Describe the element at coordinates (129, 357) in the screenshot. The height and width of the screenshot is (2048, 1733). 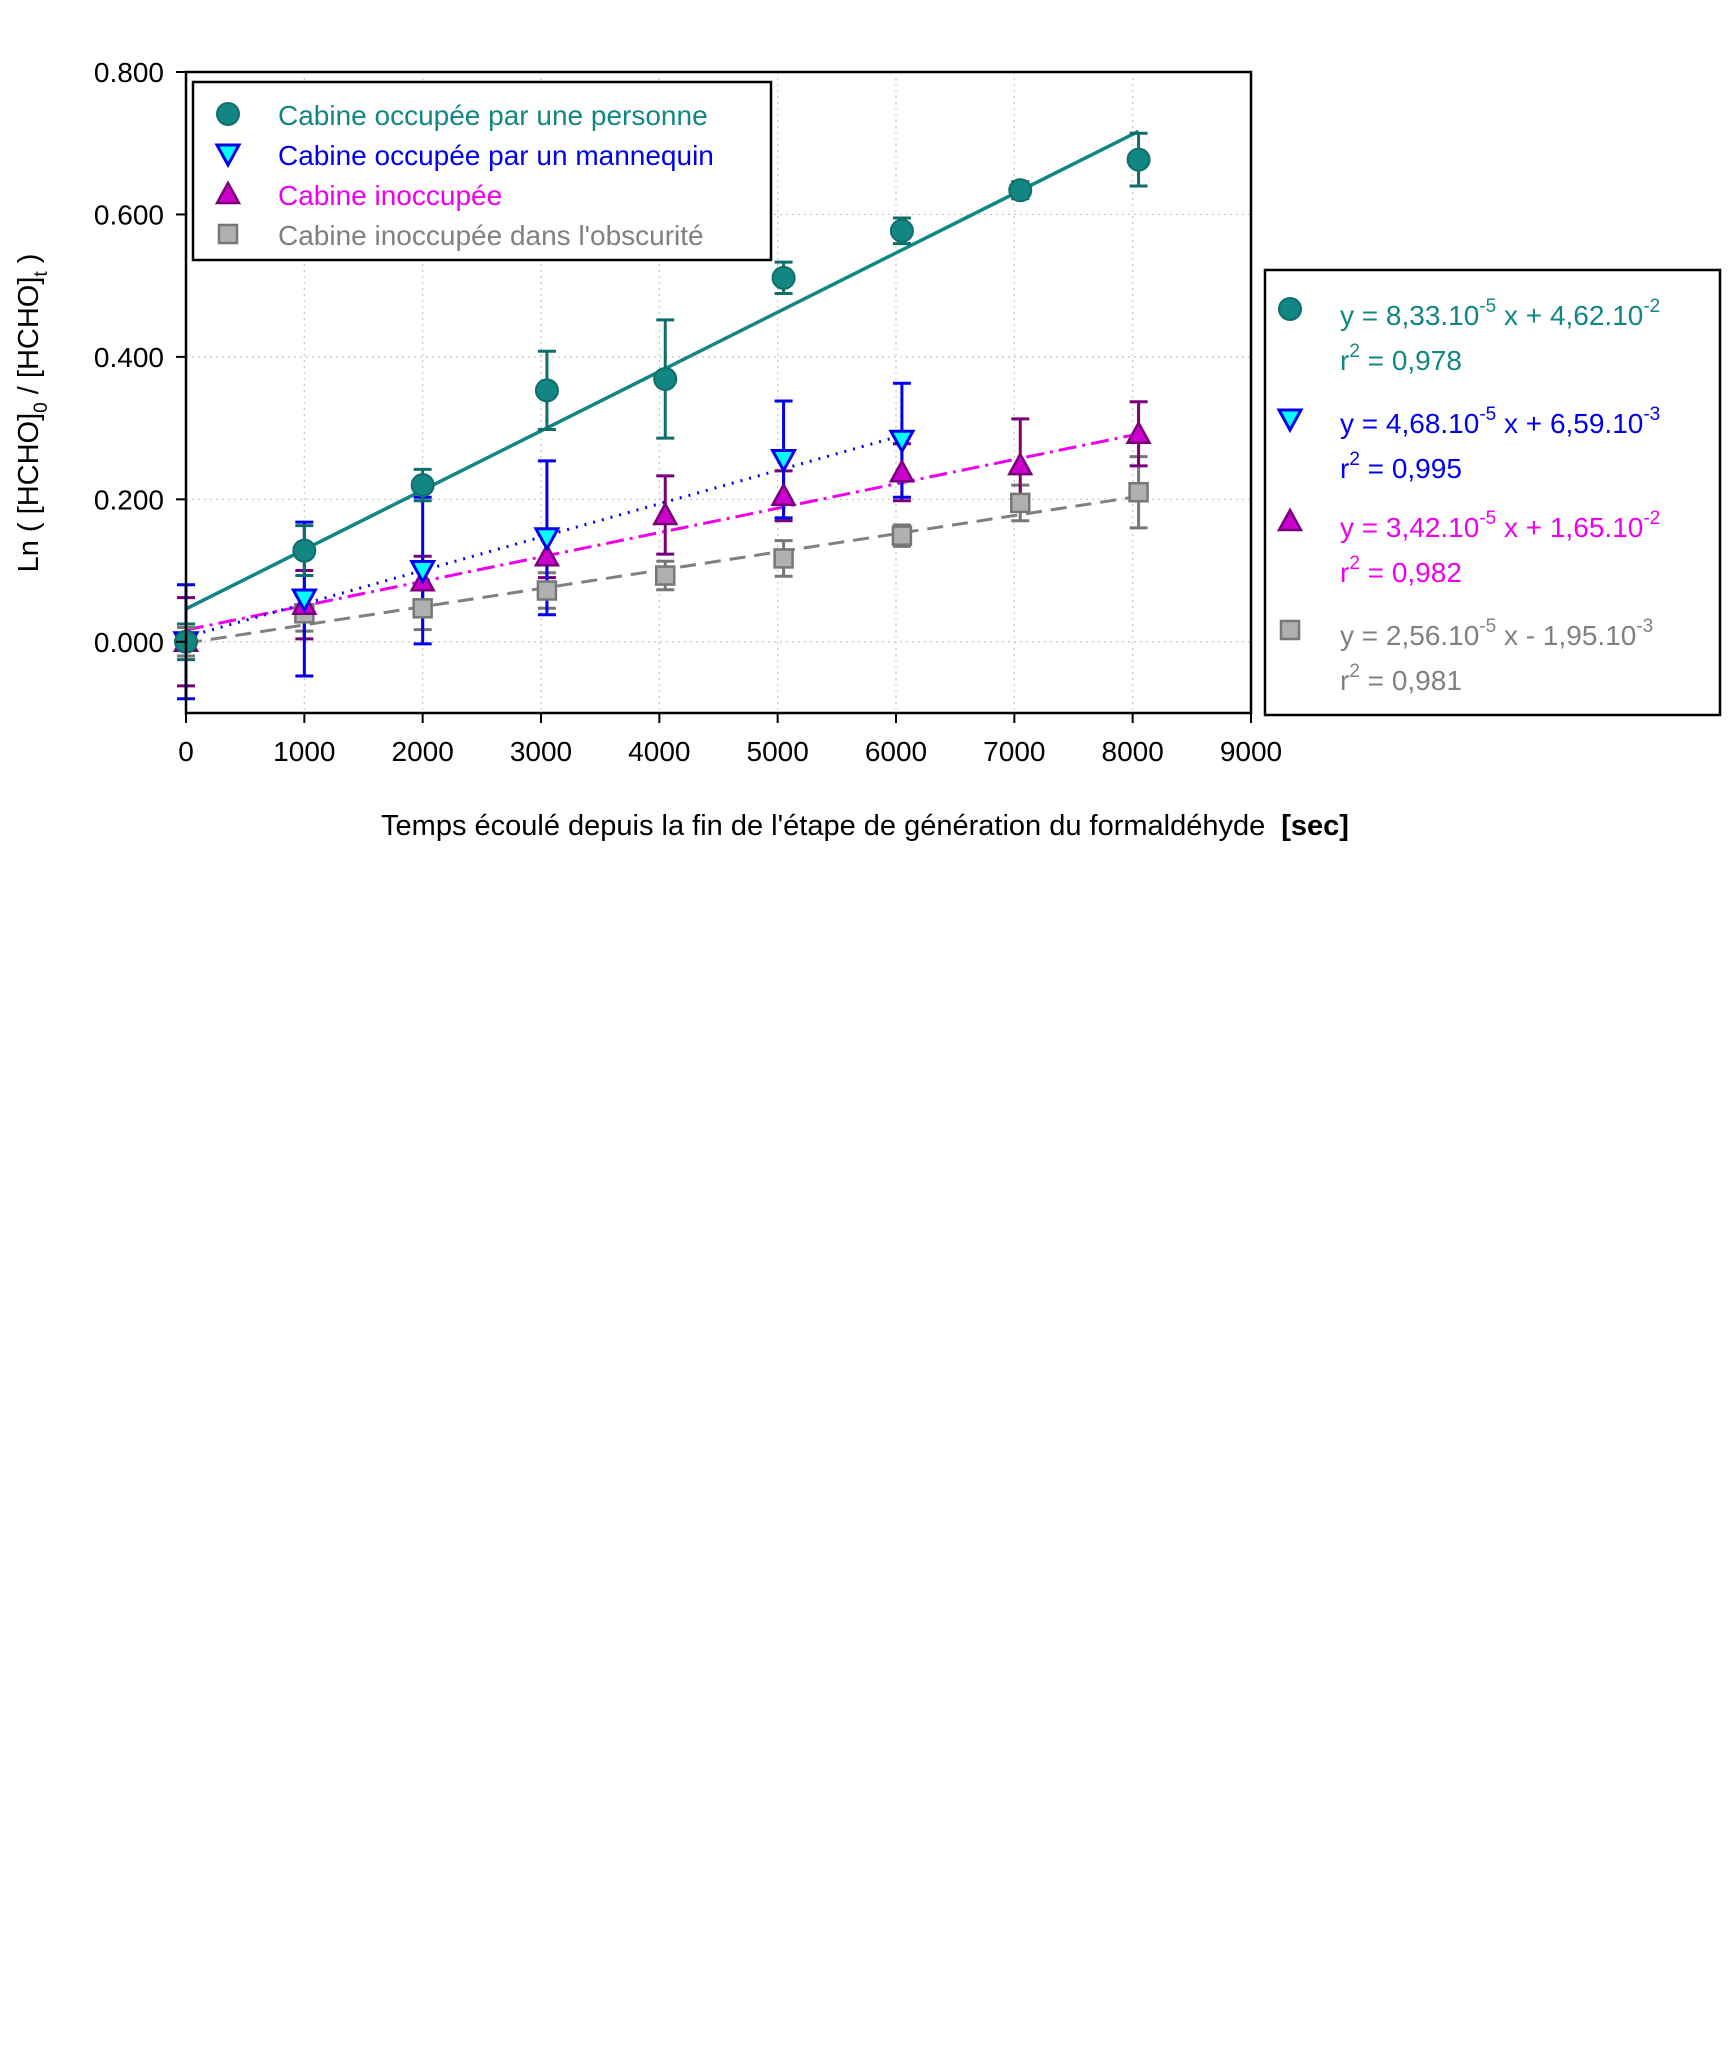
I see `y-tick-label-0.400: 0.400` at that location.